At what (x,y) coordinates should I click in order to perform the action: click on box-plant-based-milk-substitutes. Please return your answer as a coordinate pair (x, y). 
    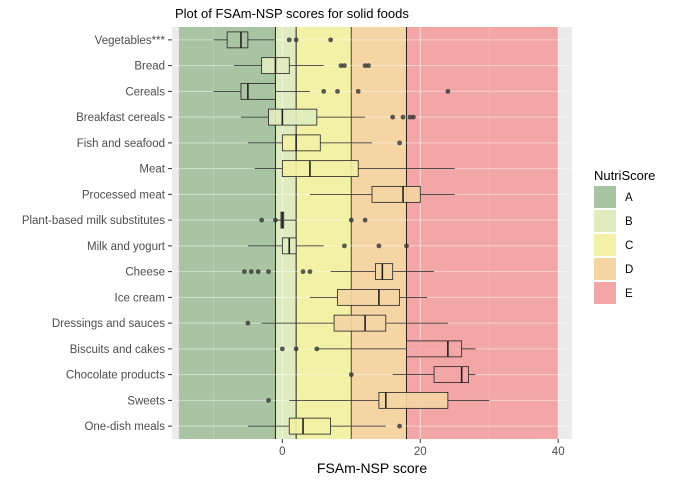
    Looking at the image, I should click on (313, 220).